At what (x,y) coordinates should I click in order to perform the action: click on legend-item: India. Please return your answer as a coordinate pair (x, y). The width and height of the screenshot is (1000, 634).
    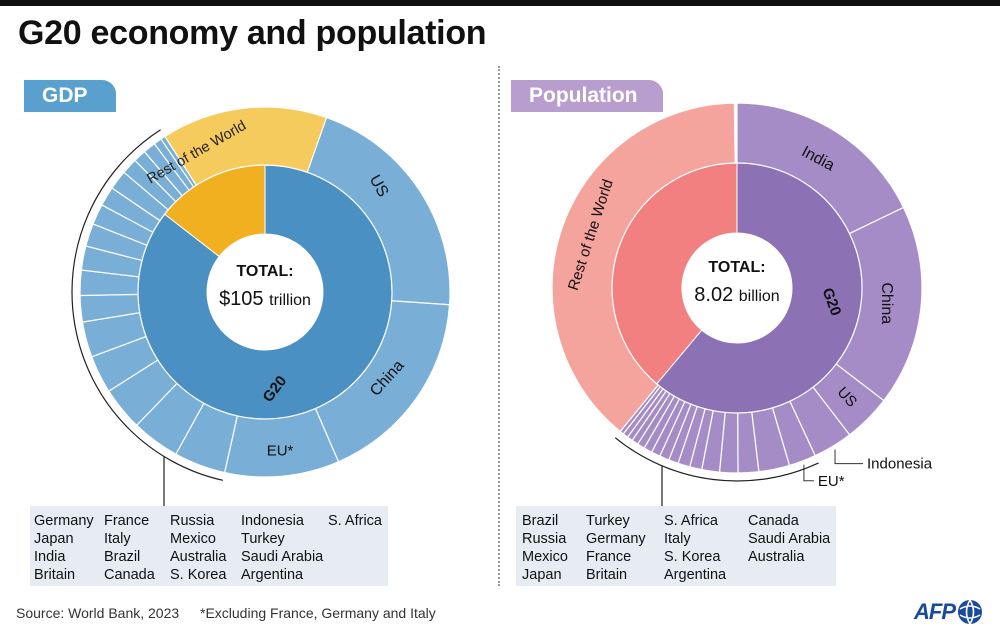
    Looking at the image, I should click on (50, 557).